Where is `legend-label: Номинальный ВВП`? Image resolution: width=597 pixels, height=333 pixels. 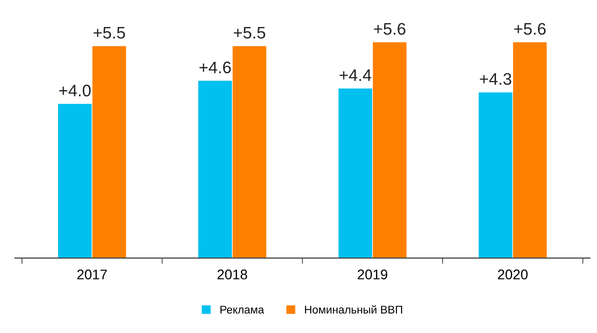
legend-label: Номинальный ВВП is located at coordinates (353, 309).